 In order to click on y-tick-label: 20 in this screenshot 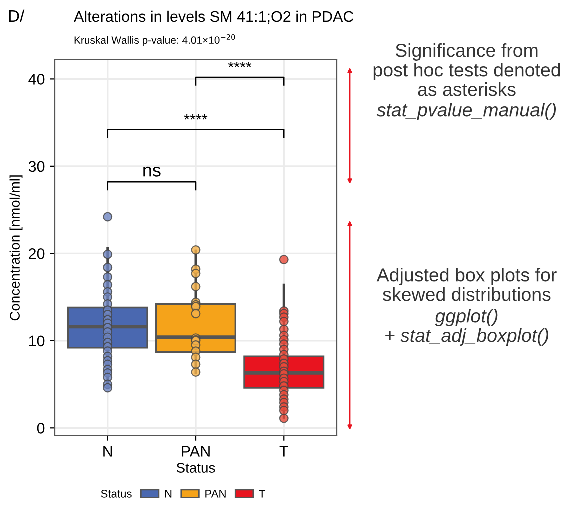, I will do `click(37, 254)`.